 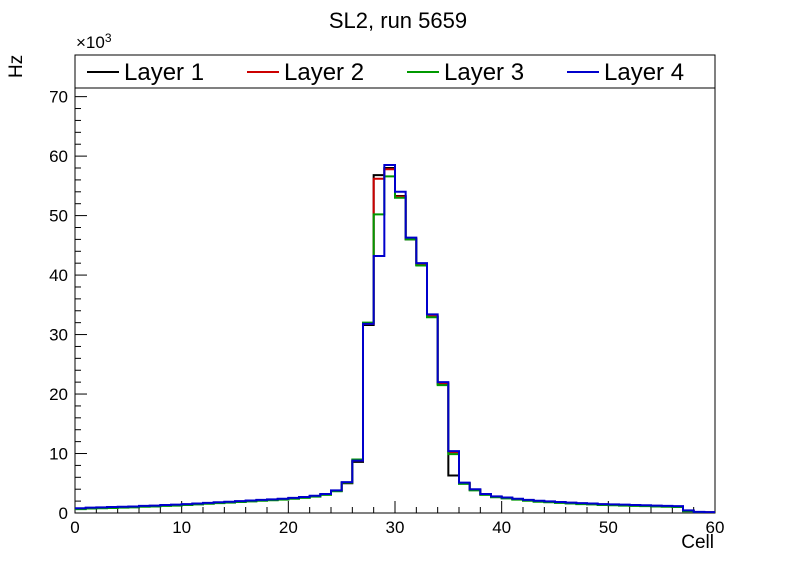 What do you see at coordinates (181, 527) in the screenshot?
I see `x-tick-label: 10` at bounding box center [181, 527].